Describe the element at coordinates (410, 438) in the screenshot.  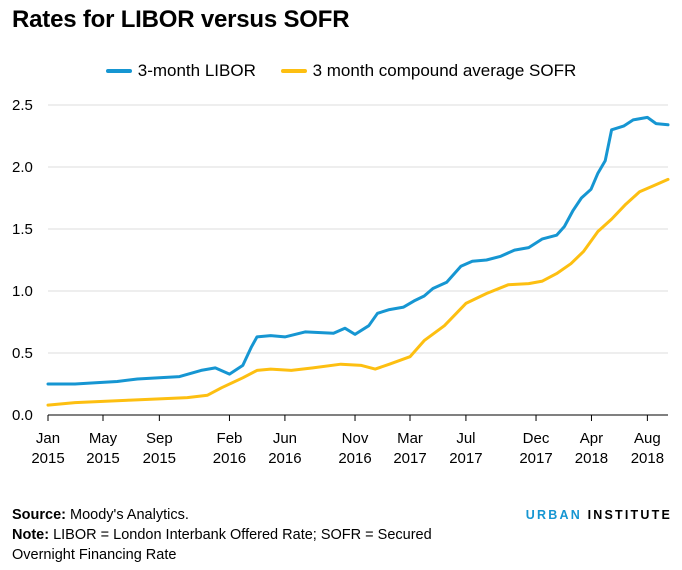
I see `x-tick-label-month: Mar` at that location.